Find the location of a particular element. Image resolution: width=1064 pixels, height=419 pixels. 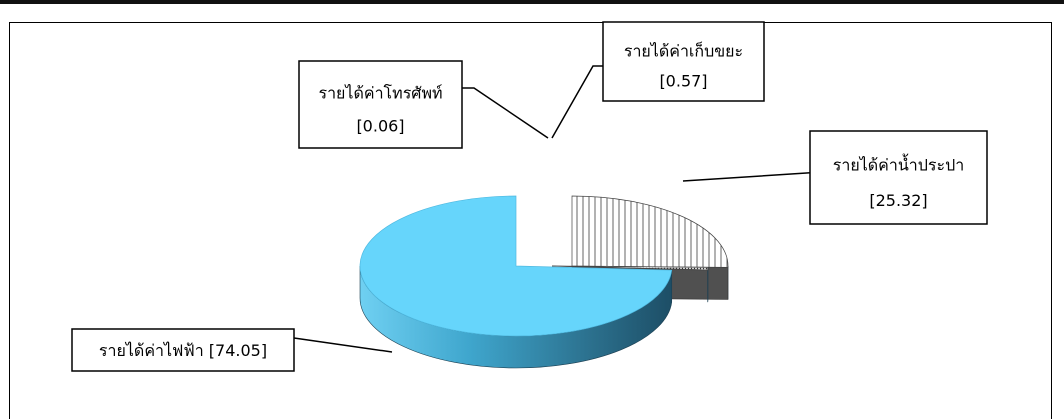

data-label-1: รายได้ค่าไฟฟ้า [74.05] is located at coordinates (183, 350).